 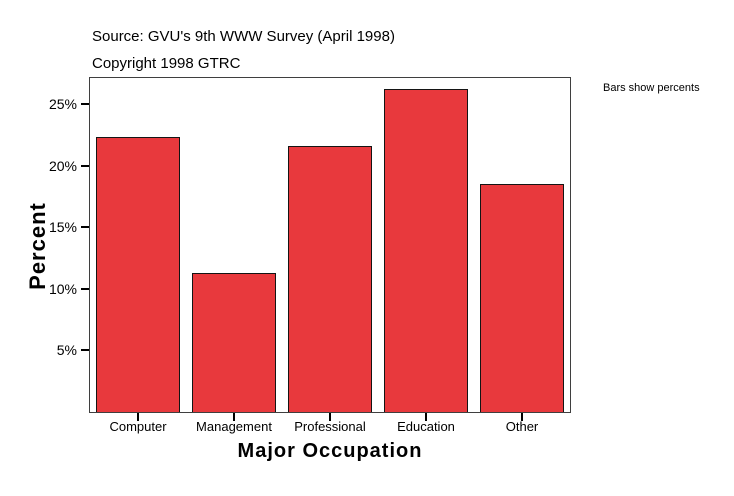 I want to click on y-axis-tick-label: 25%, so click(x=62, y=103).